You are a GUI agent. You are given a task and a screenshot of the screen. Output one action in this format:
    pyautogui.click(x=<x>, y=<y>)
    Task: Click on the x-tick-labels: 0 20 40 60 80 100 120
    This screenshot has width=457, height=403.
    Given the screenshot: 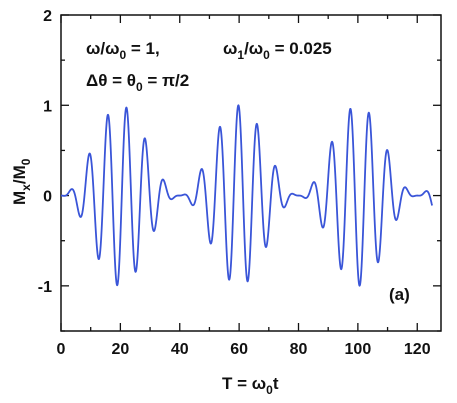 What is the action you would take?
    pyautogui.click(x=244, y=349)
    